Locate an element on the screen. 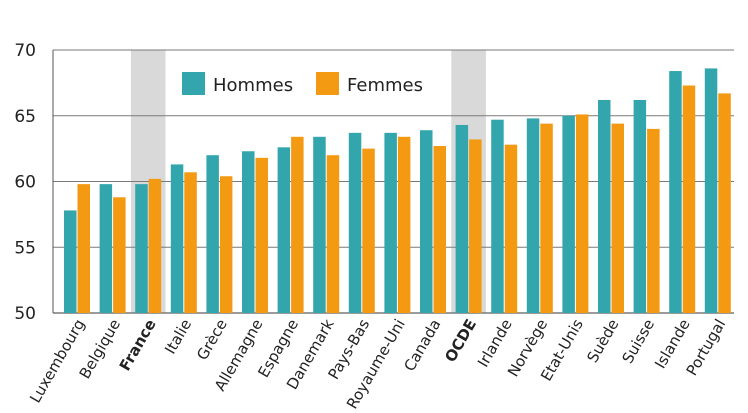 The image size is (748, 413). x-tick-label-15: Suède is located at coordinates (602, 341).